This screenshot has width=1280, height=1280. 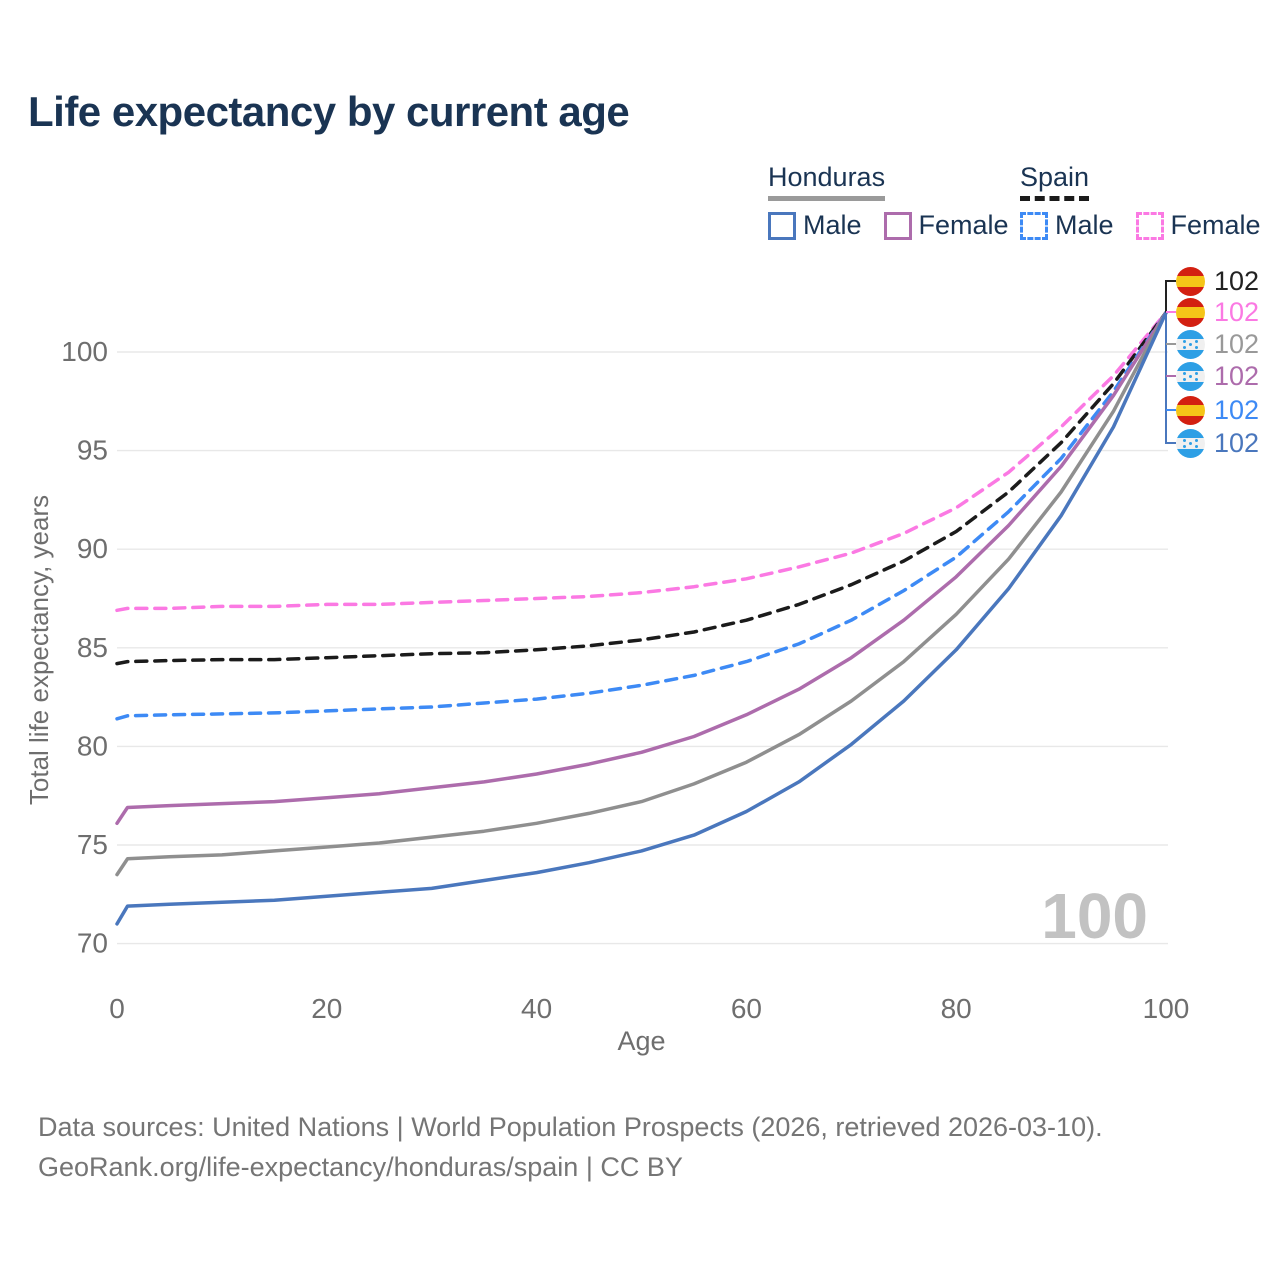 I want to click on spain-female-swatch-icon, so click(x=1149, y=225).